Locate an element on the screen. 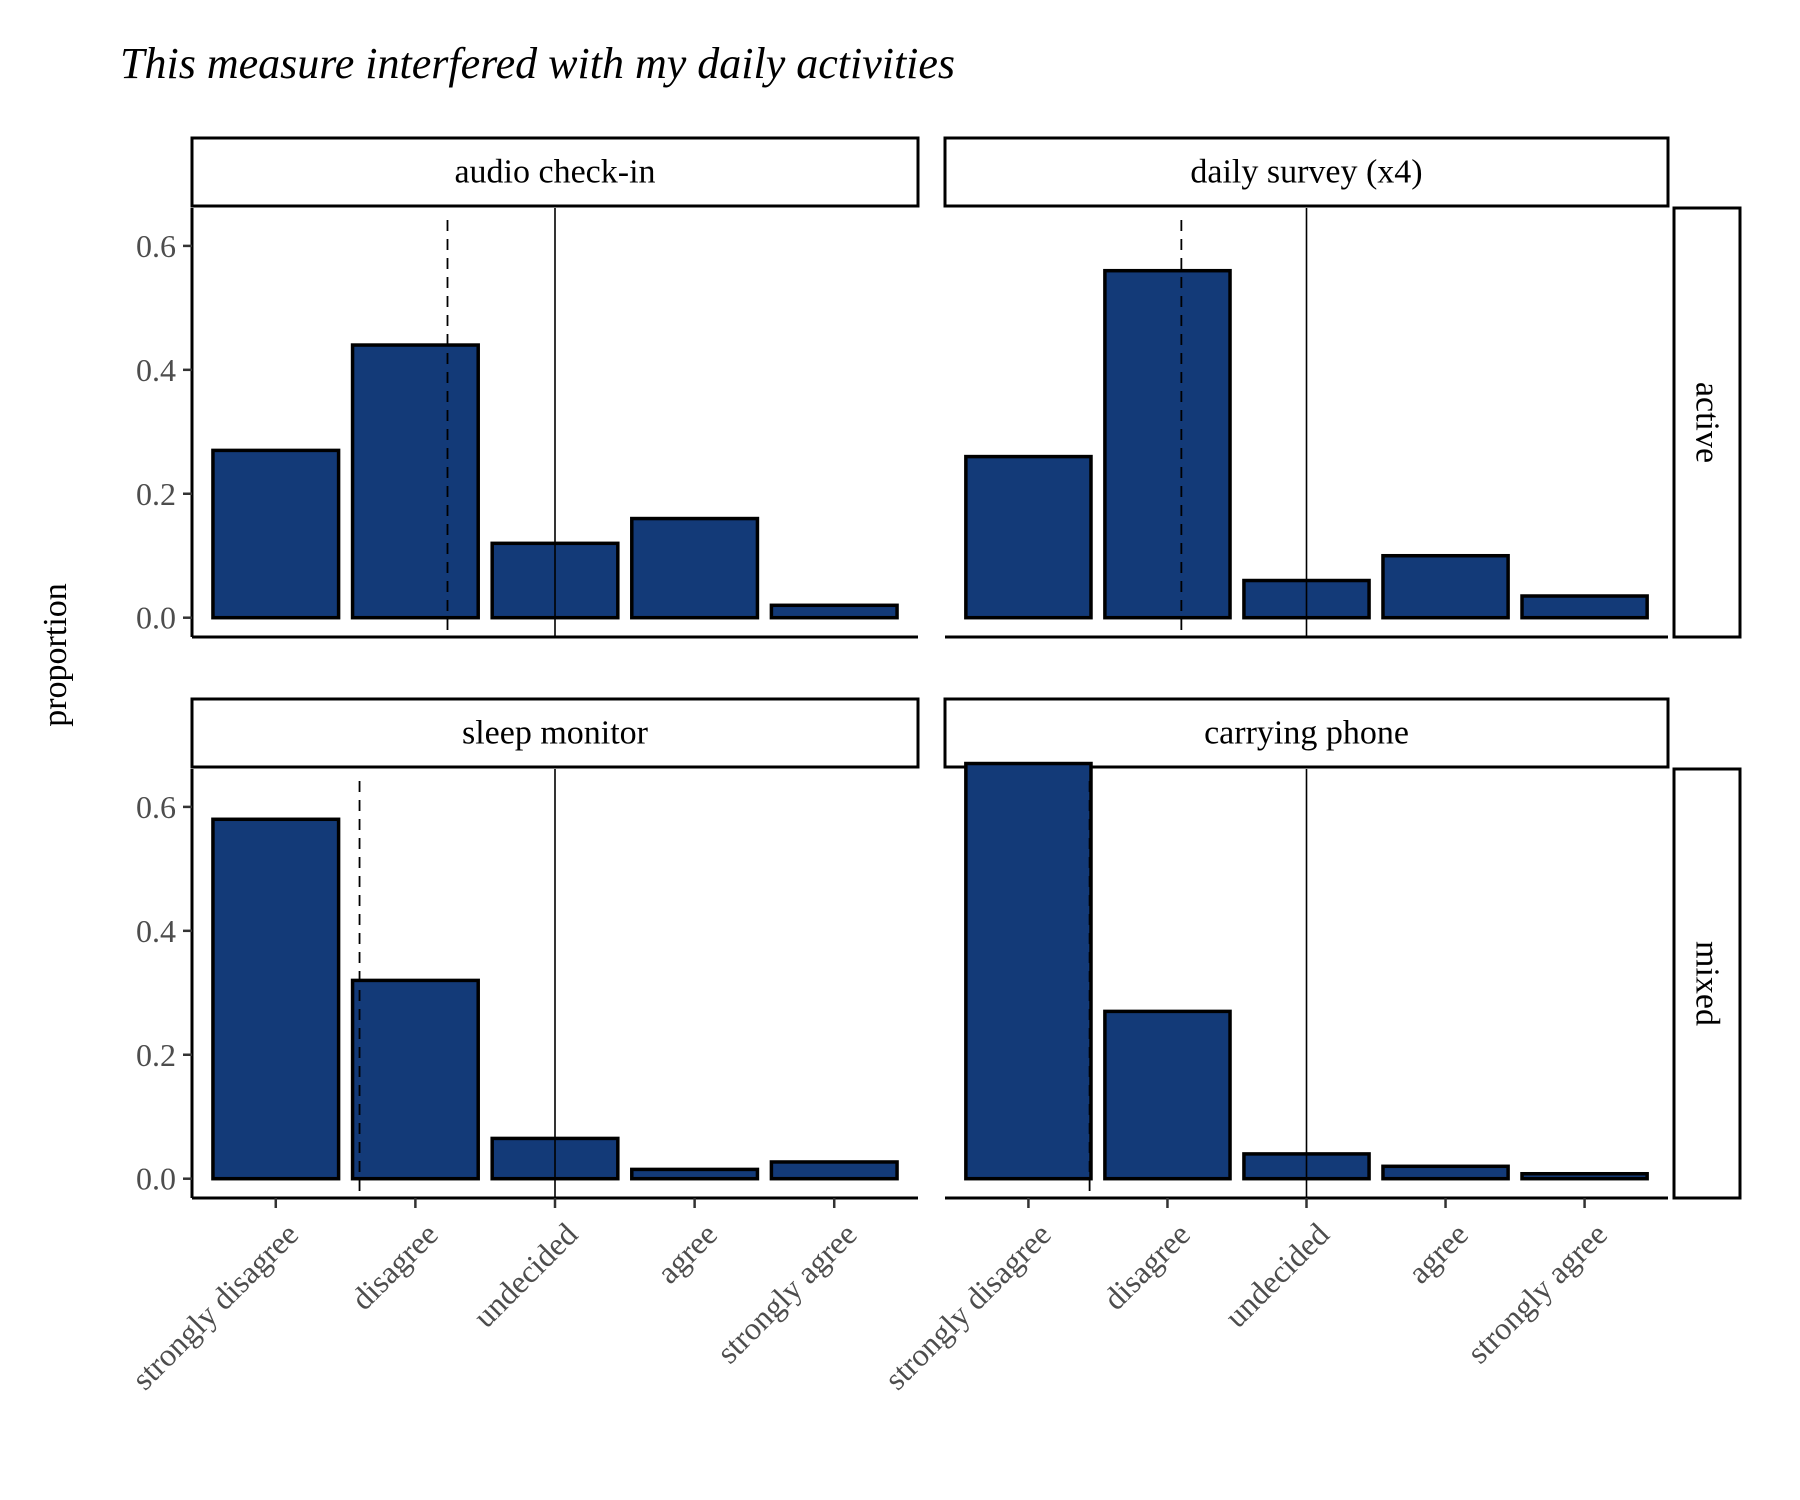  panel-strip-label: sleep monitor is located at coordinates (555, 733).